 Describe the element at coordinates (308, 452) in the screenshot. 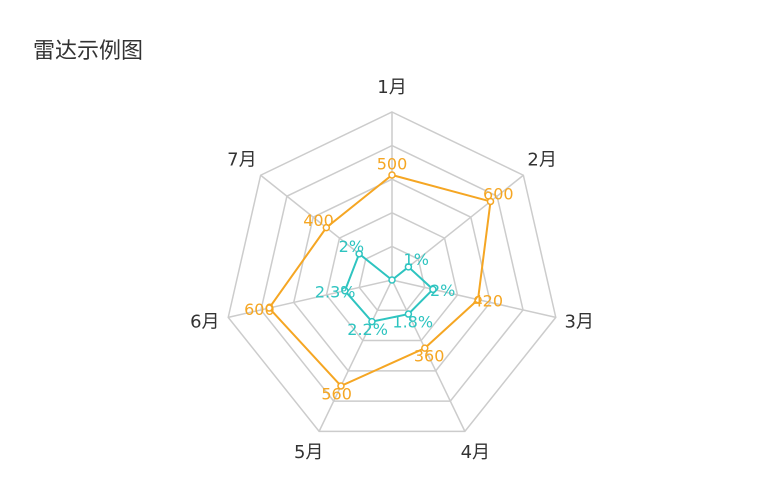

I see `category-label: 5月` at that location.